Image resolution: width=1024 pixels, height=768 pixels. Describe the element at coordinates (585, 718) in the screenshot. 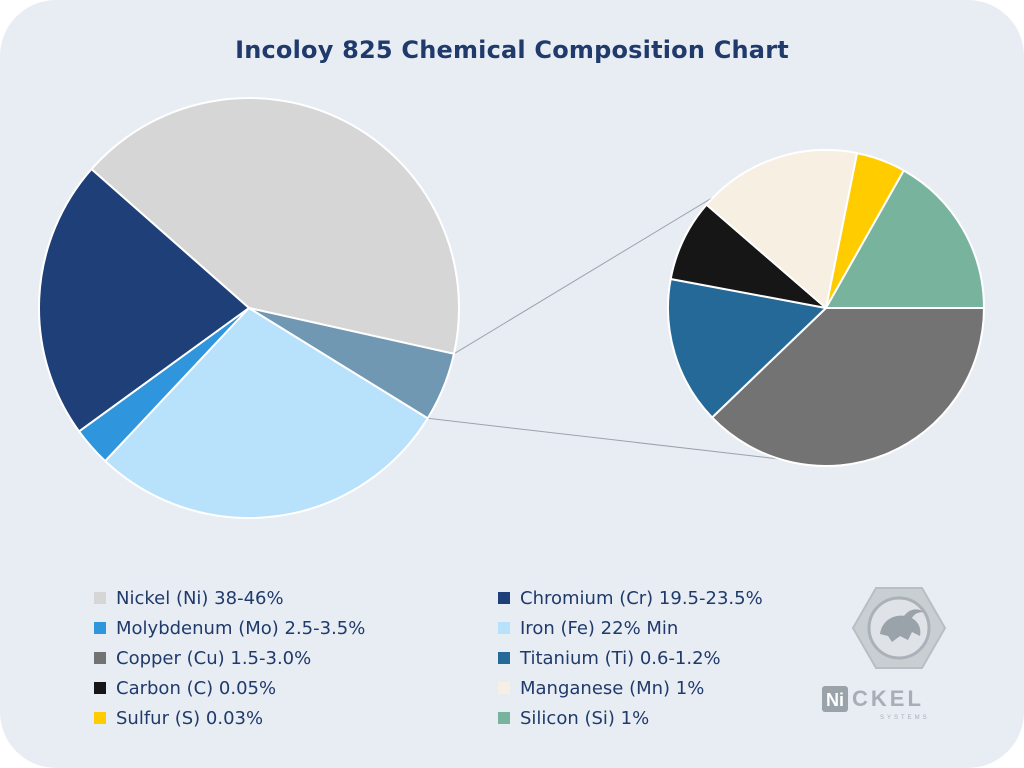

I see `legend-label: Silicon (Si) 1%` at that location.